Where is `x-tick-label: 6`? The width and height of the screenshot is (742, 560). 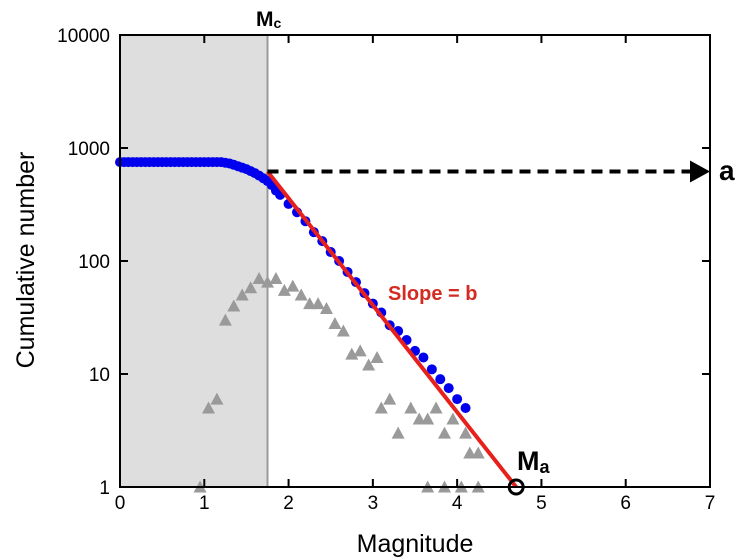
x-tick-label: 6 is located at coordinates (625, 503).